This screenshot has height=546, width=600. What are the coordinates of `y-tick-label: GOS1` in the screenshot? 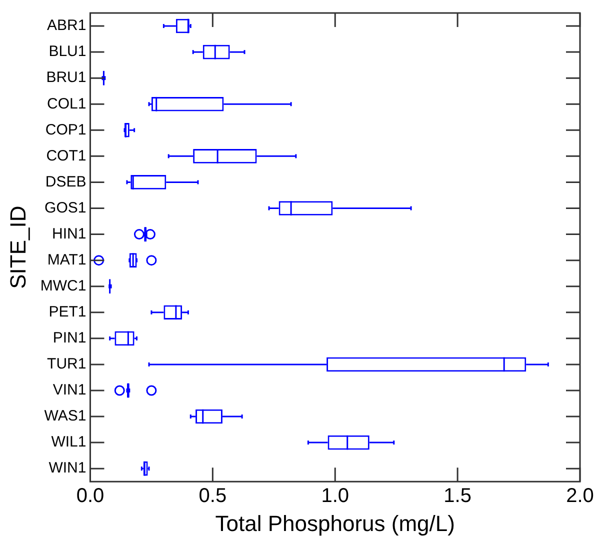 It's located at (65, 207).